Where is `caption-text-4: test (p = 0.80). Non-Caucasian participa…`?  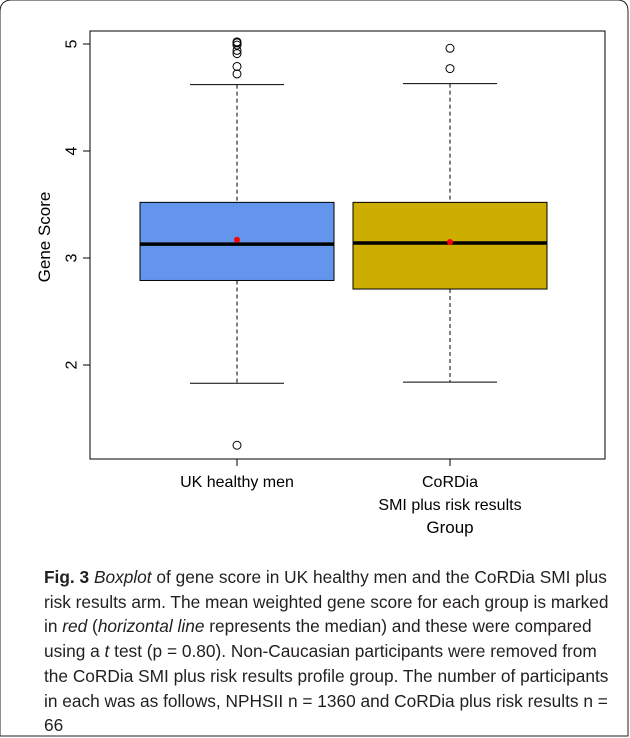
caption-text-4: test (p = 0.80). Non-Caucasian participa… is located at coordinates (326, 688).